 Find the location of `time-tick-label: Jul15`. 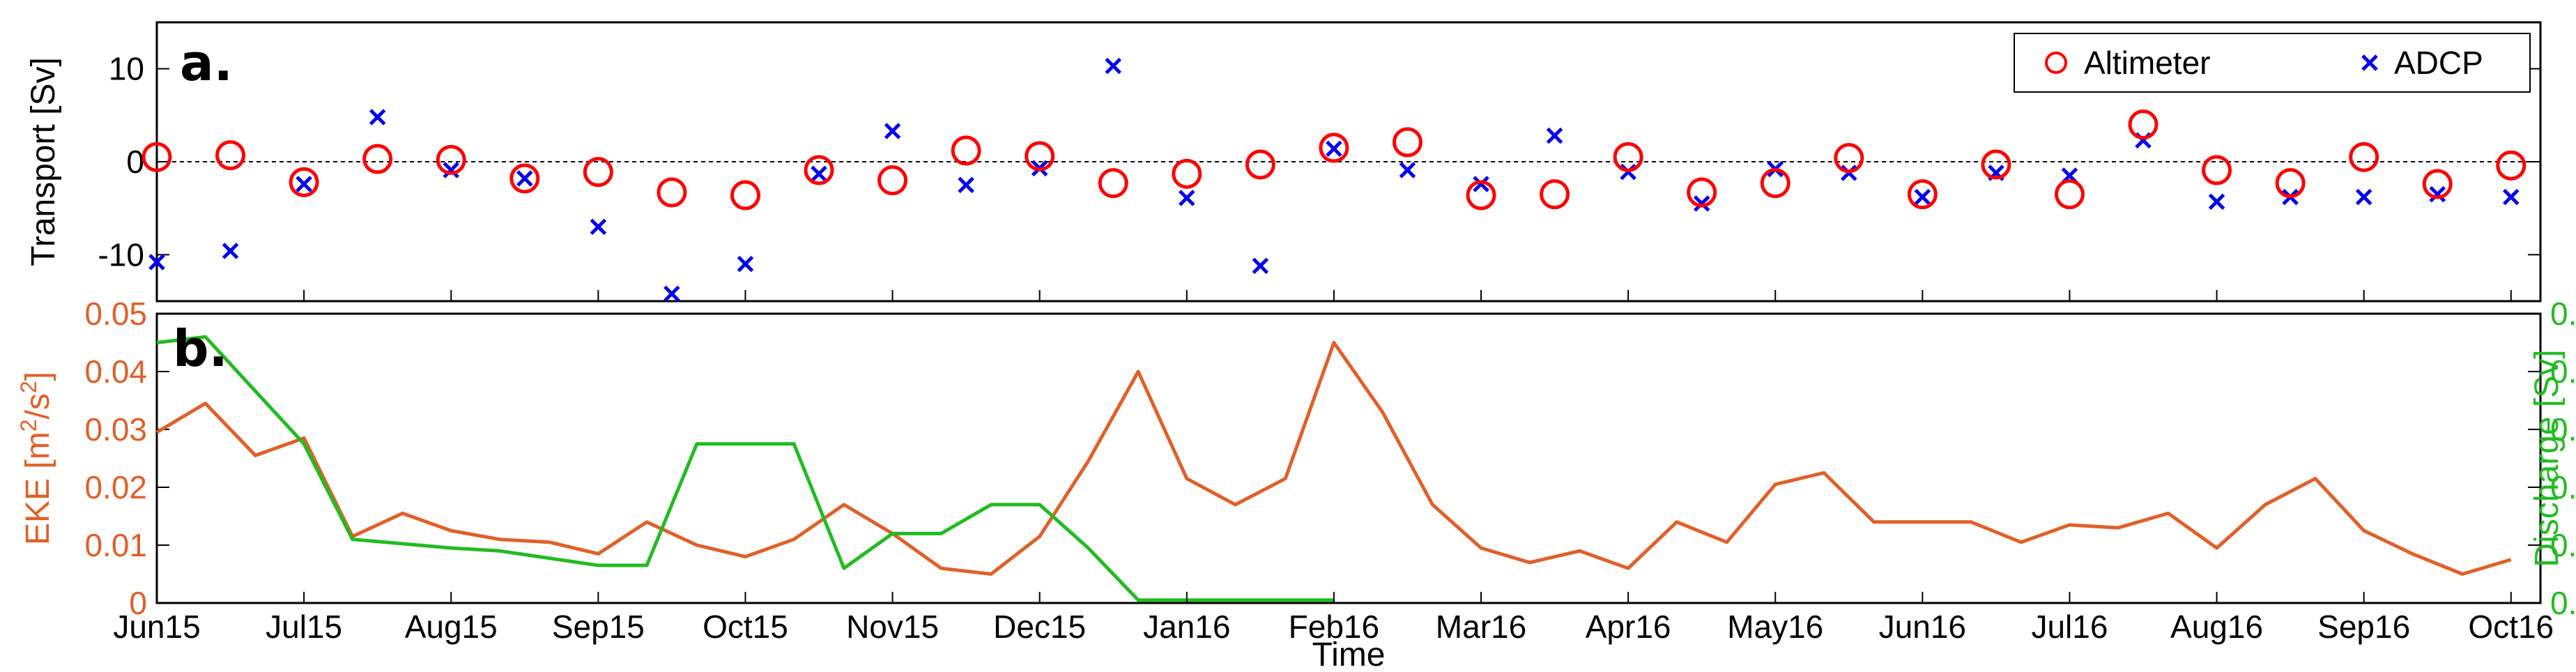

time-tick-label: Jul15 is located at coordinates (304, 627).